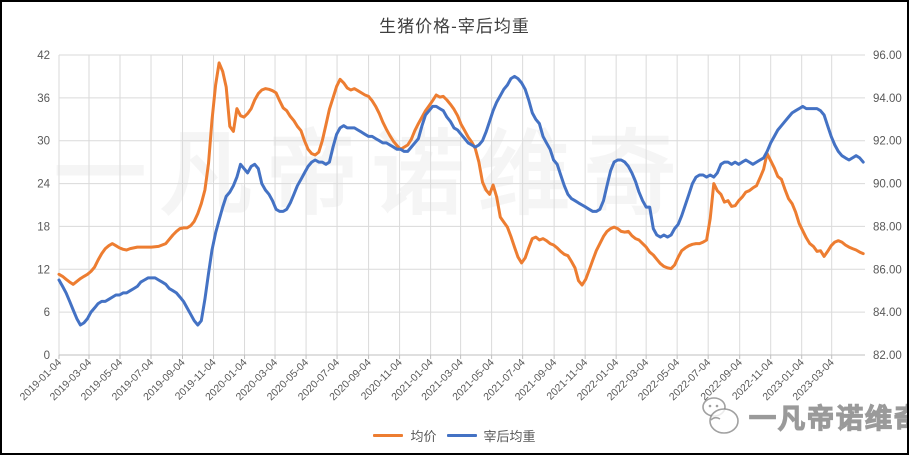 Image resolution: width=909 pixels, height=455 pixels. Describe the element at coordinates (887, 185) in the screenshot. I see `right-axis-label: 90.00` at that location.